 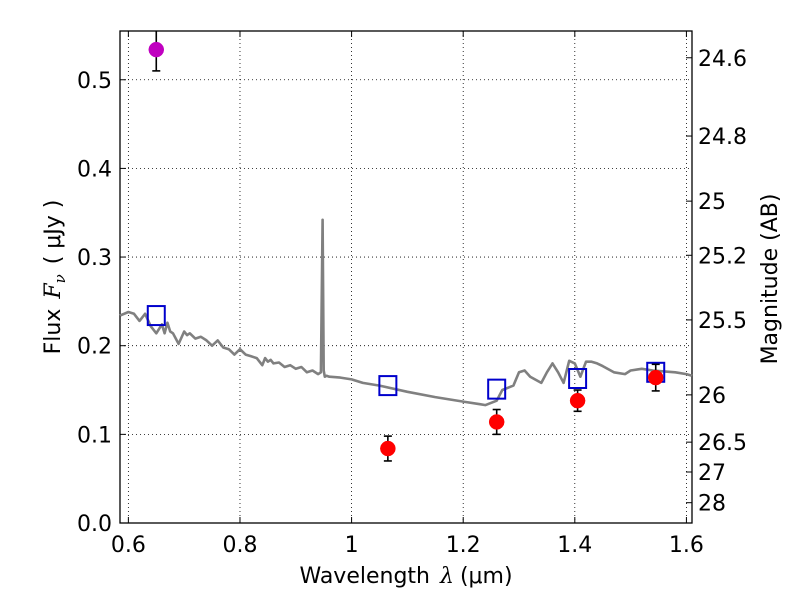 I want to click on x-tick-label: 1.4, so click(x=574, y=545).